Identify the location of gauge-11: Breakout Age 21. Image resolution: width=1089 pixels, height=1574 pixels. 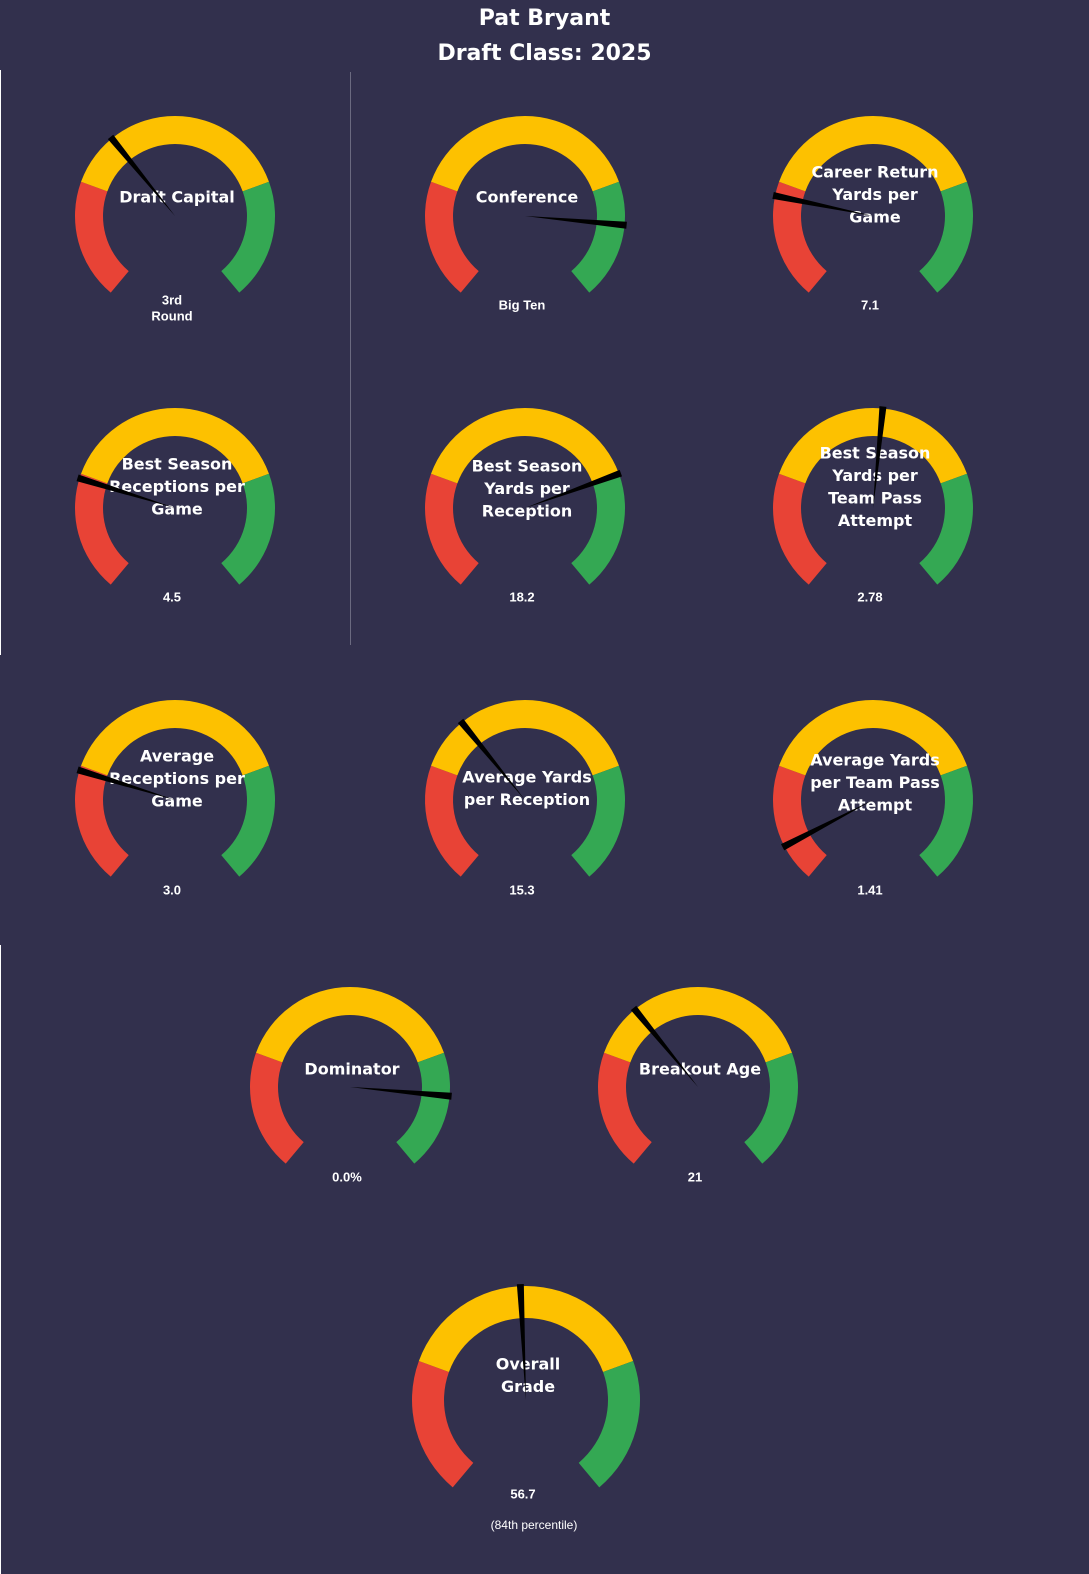
(698, 1085).